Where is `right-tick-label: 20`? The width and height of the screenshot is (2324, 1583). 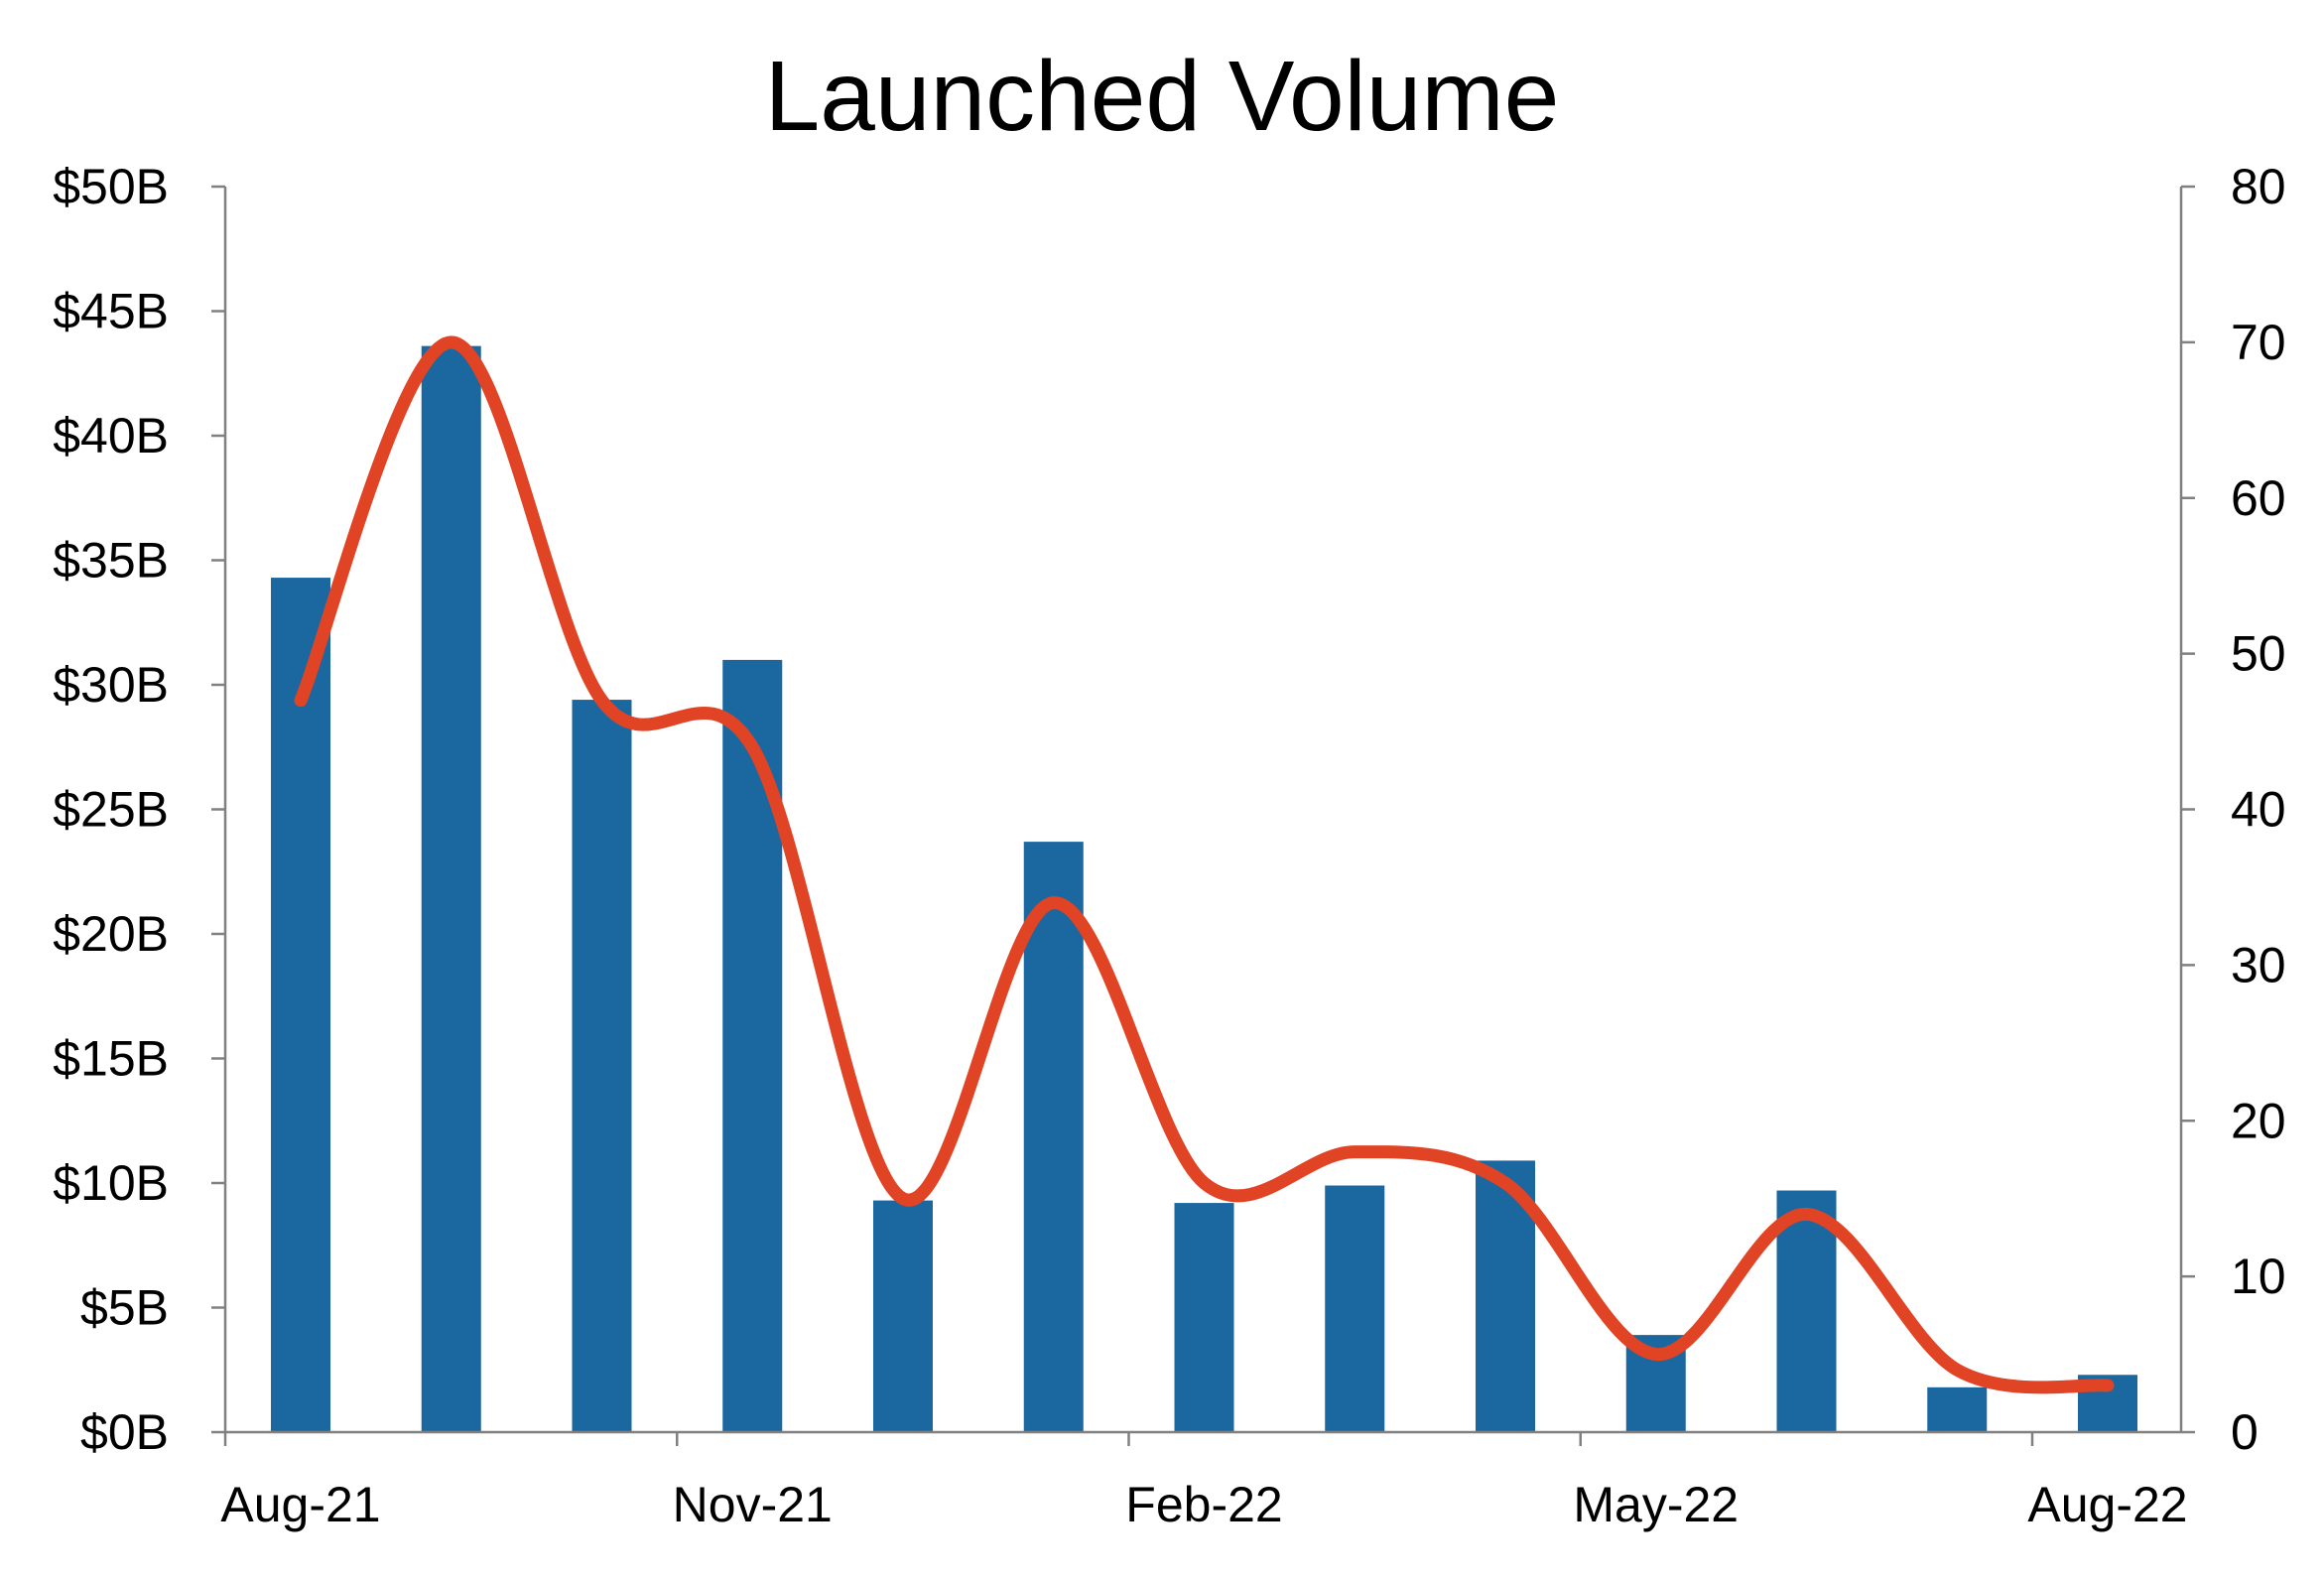 right-tick-label: 20 is located at coordinates (2258, 1120).